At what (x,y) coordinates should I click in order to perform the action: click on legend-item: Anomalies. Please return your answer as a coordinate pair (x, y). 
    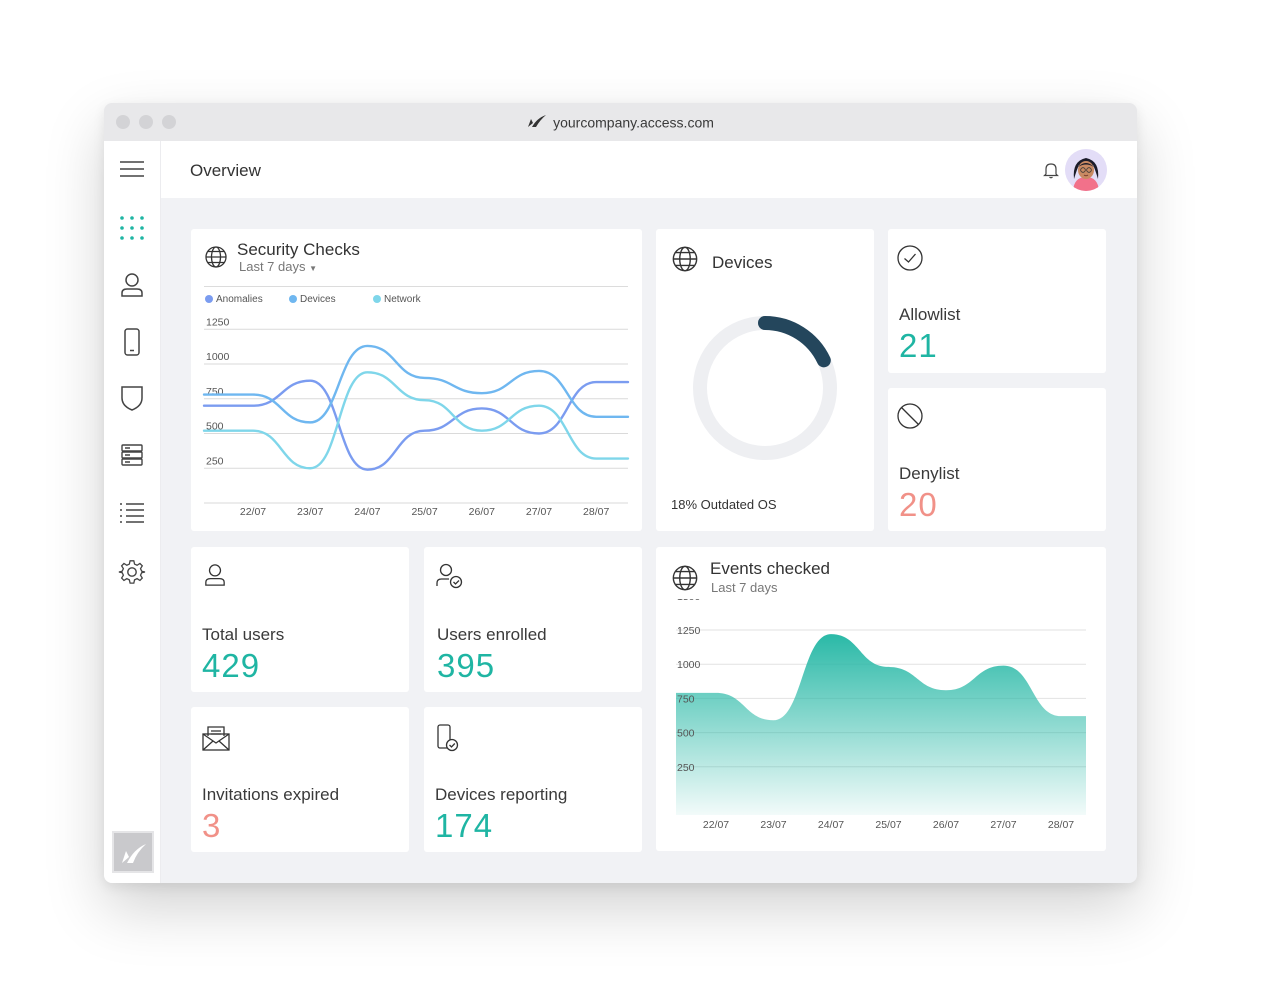
    Looking at the image, I should click on (234, 299).